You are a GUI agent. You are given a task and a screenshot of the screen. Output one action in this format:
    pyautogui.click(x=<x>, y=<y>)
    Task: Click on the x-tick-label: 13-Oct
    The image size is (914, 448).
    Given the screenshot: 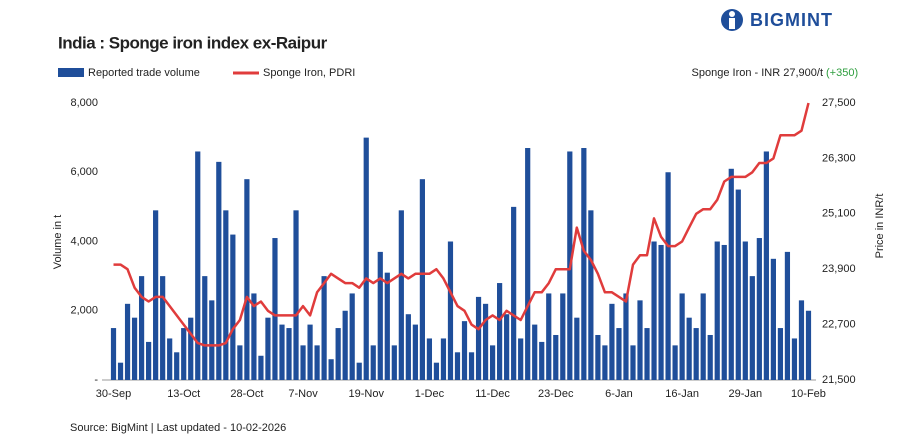 What is the action you would take?
    pyautogui.click(x=183, y=394)
    